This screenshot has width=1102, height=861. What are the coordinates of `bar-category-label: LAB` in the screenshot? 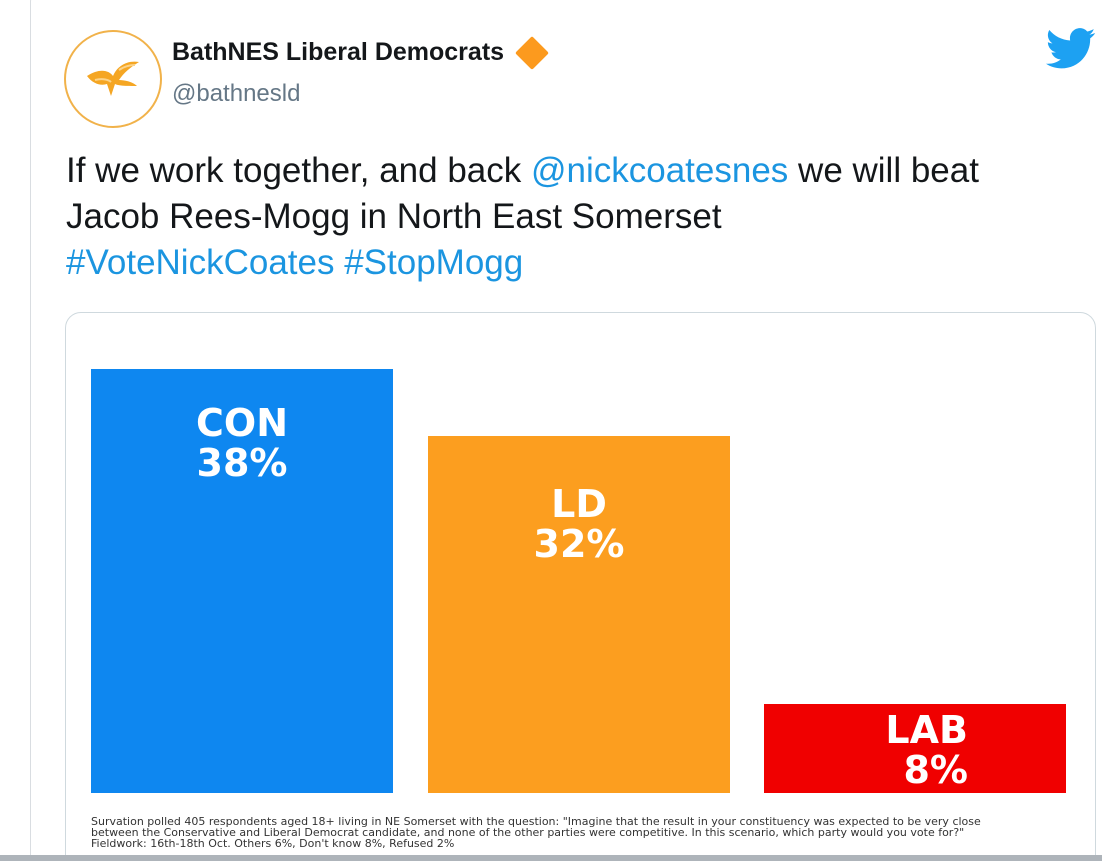 It's located at (926, 730).